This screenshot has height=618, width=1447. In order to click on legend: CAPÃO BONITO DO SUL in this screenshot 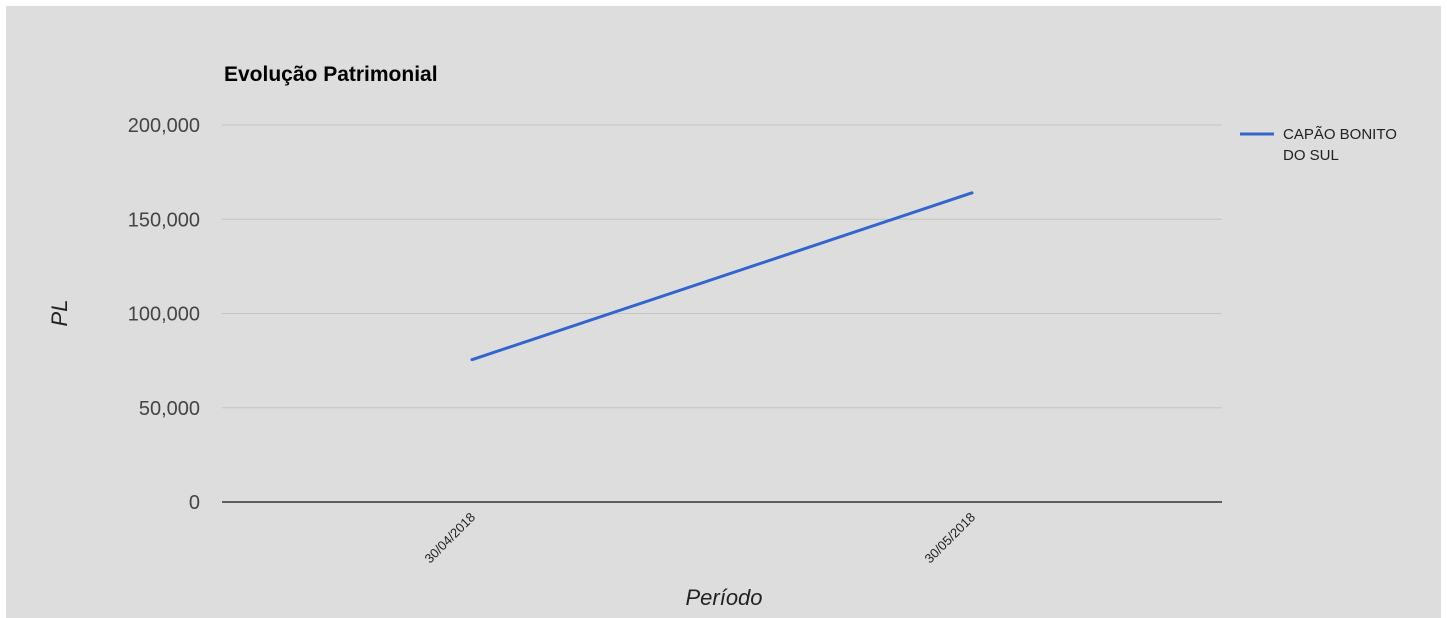, I will do `click(1320, 145)`.